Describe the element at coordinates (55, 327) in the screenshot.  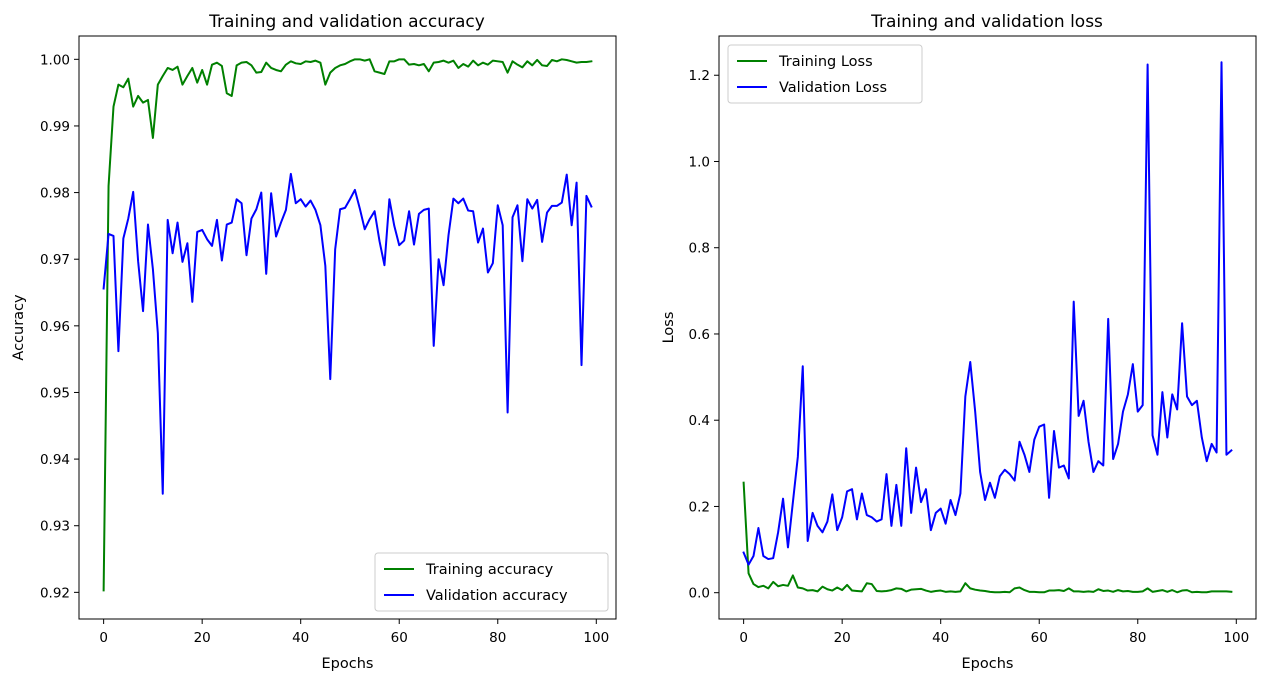
I see `y-tick-label: 0.96` at that location.